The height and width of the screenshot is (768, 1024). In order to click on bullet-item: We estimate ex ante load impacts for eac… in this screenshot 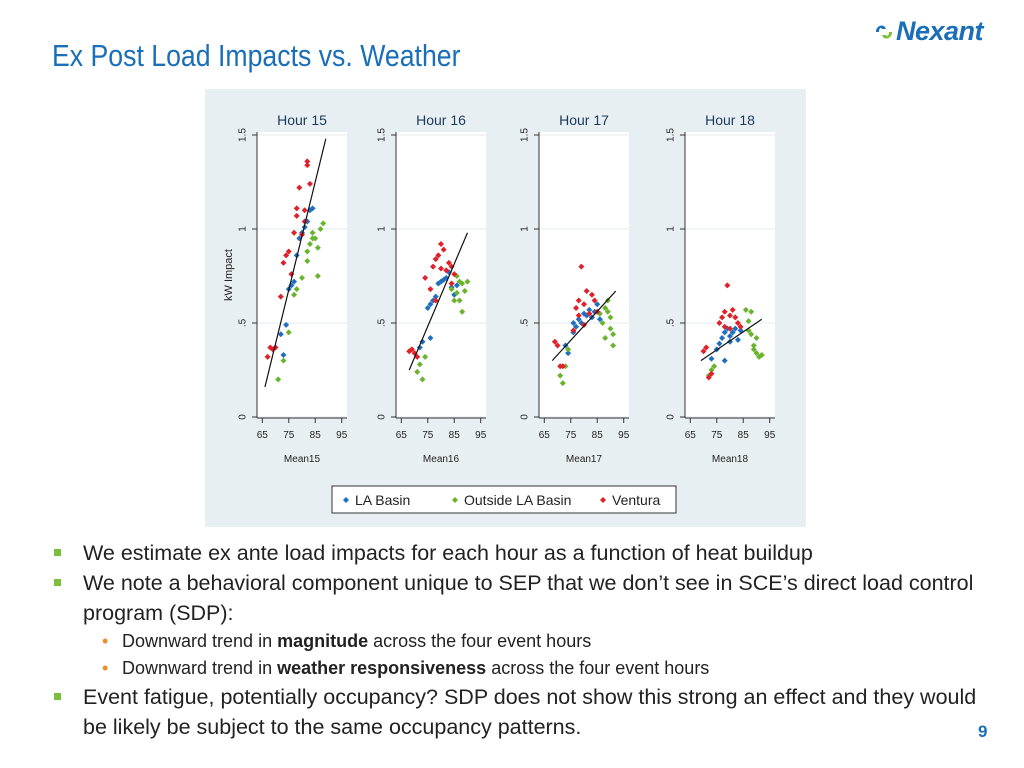, I will do `click(527, 553)`.